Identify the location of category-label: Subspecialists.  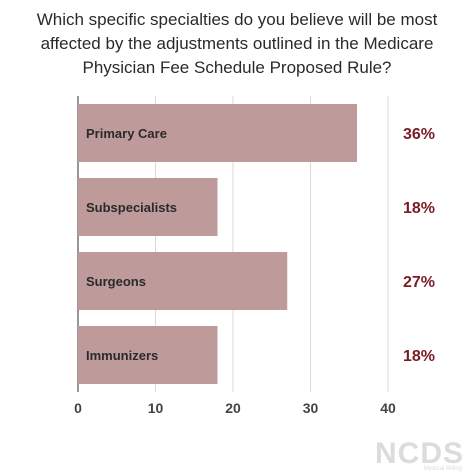
(131, 207).